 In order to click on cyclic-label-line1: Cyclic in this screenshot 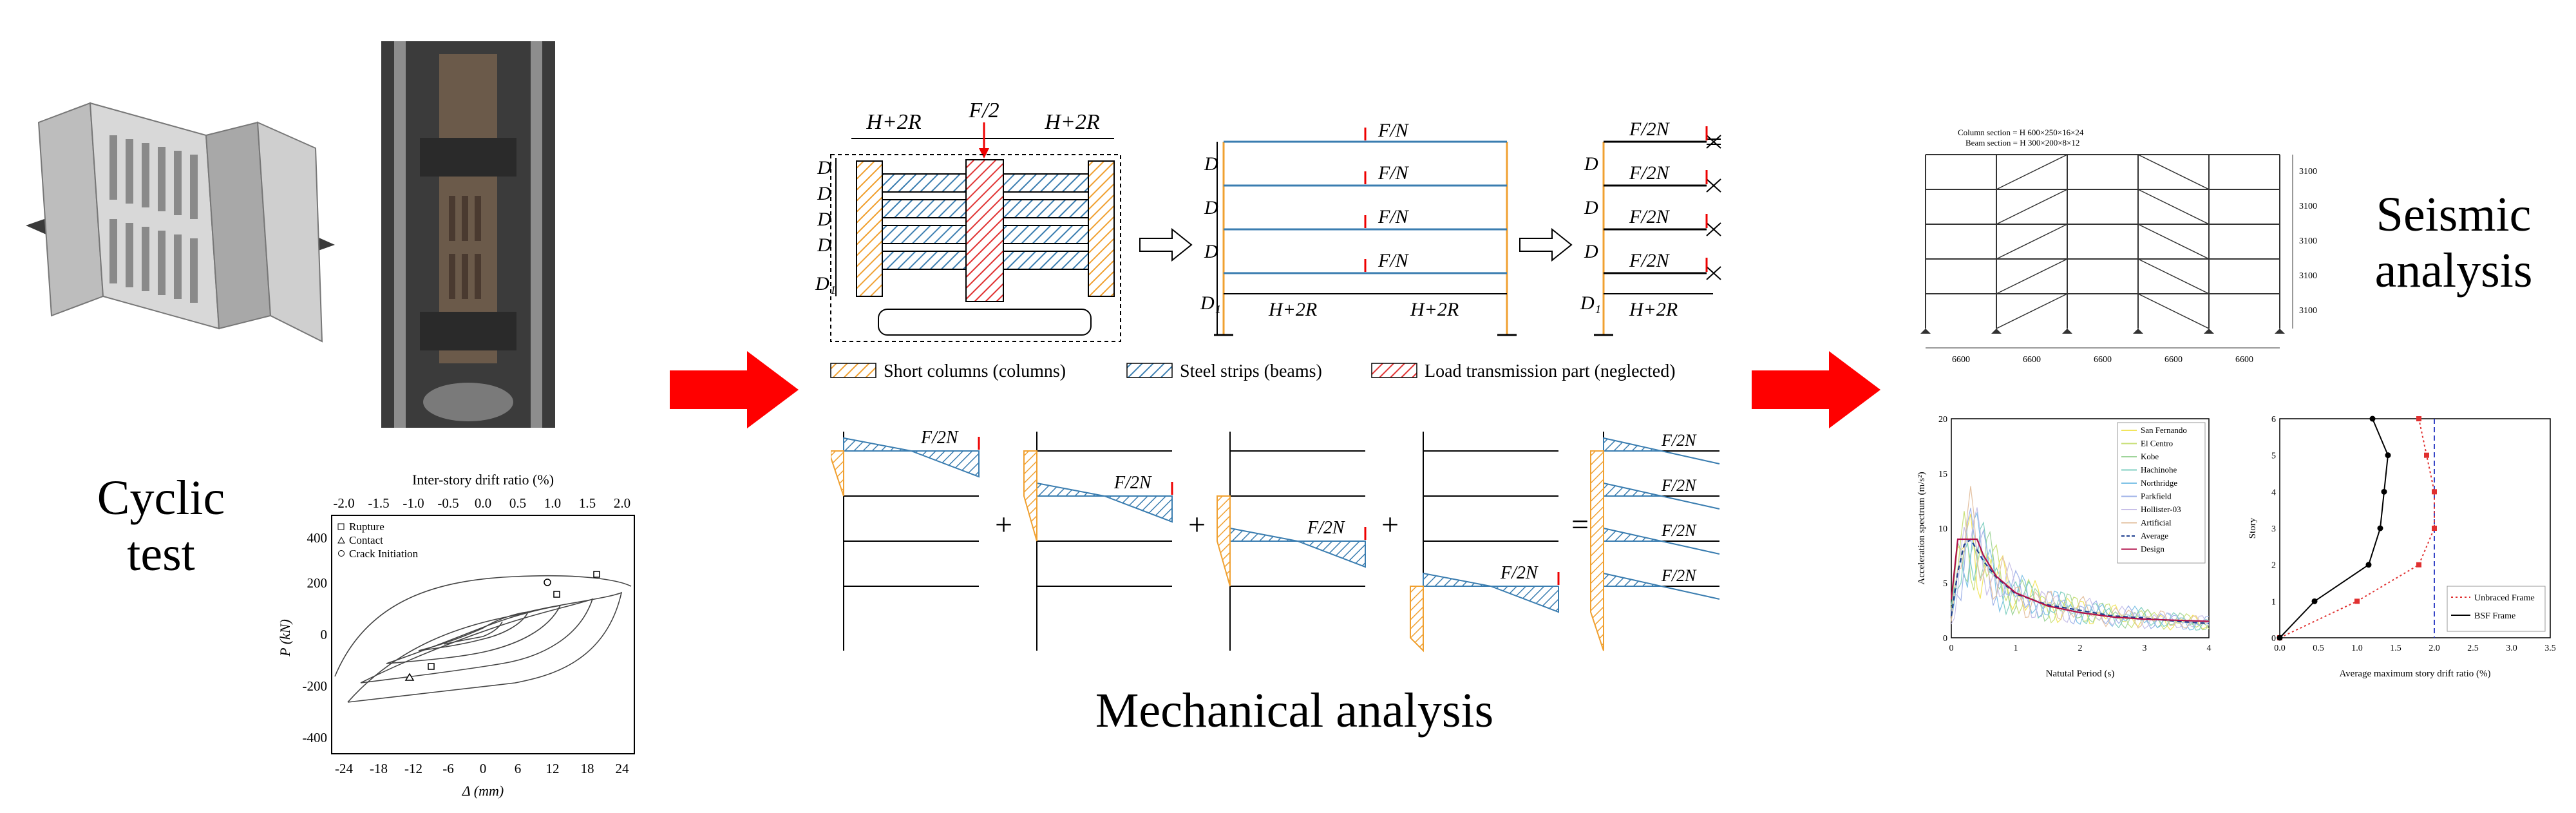, I will do `click(161, 498)`.